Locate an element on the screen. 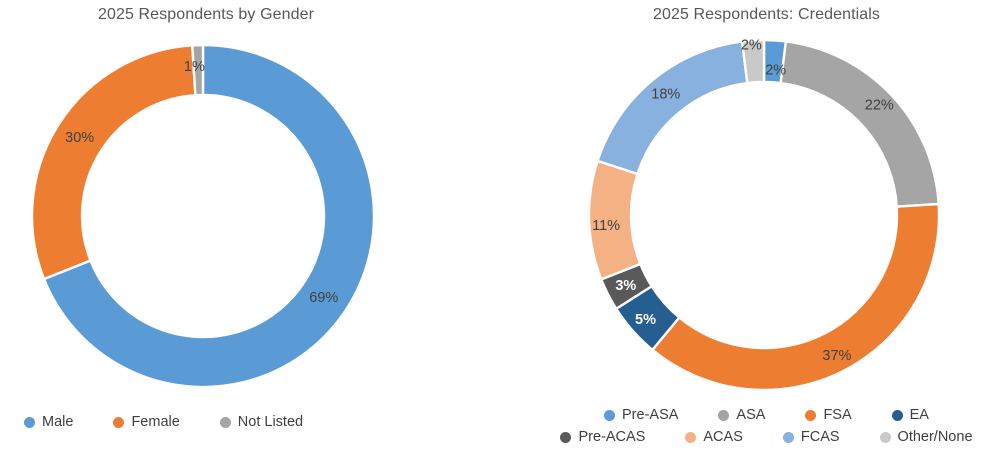 The image size is (1003, 471). data-label-pre-asa: 2% is located at coordinates (775, 70).